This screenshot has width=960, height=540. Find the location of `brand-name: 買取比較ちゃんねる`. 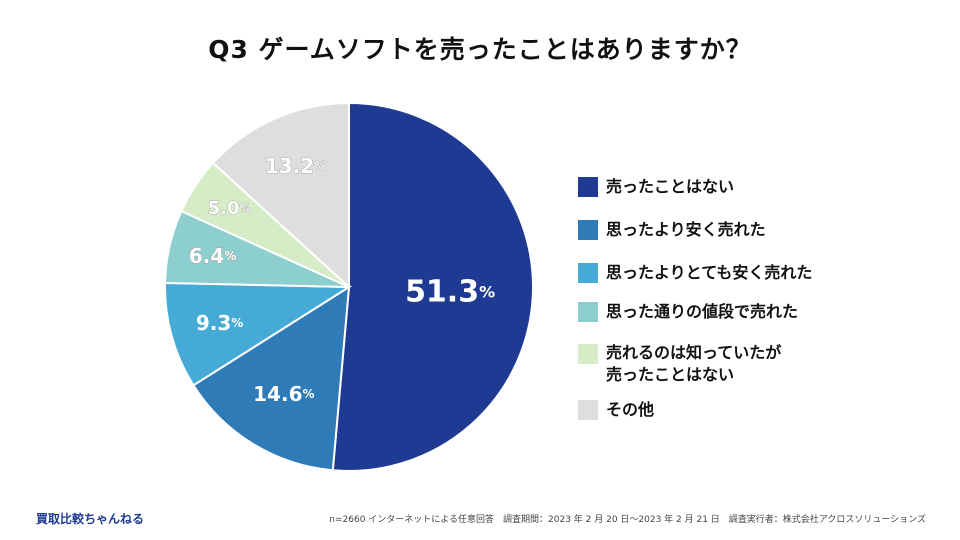

brand-name: 買取比較ちゃんねる is located at coordinates (90, 519).